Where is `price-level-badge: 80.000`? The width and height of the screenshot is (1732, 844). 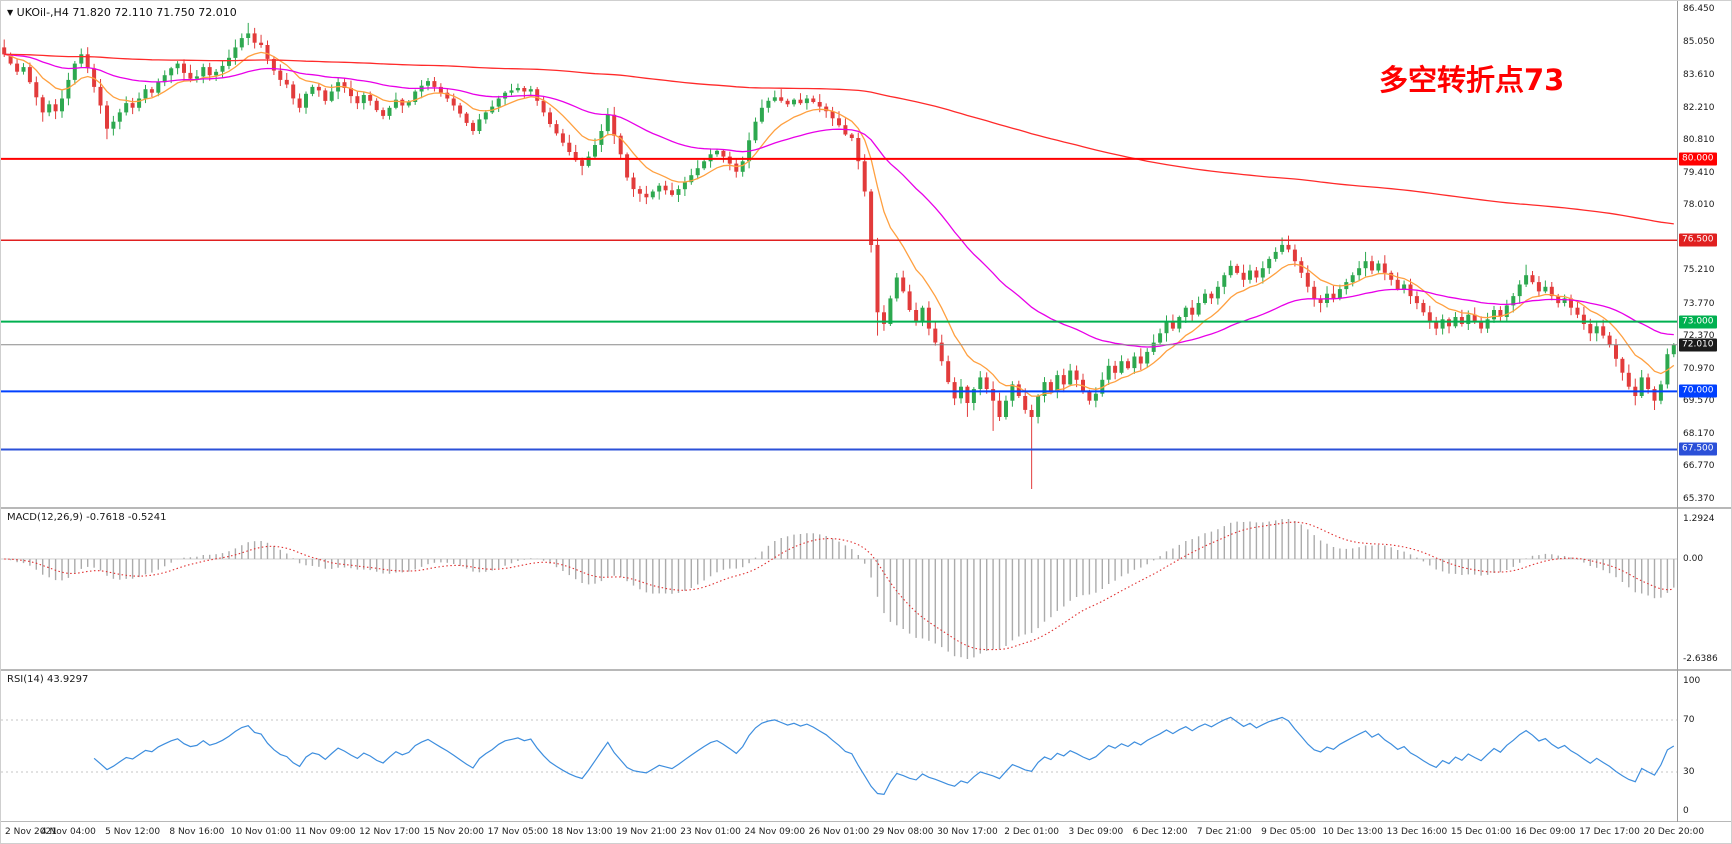
price-level-badge: 80.000 is located at coordinates (1698, 159).